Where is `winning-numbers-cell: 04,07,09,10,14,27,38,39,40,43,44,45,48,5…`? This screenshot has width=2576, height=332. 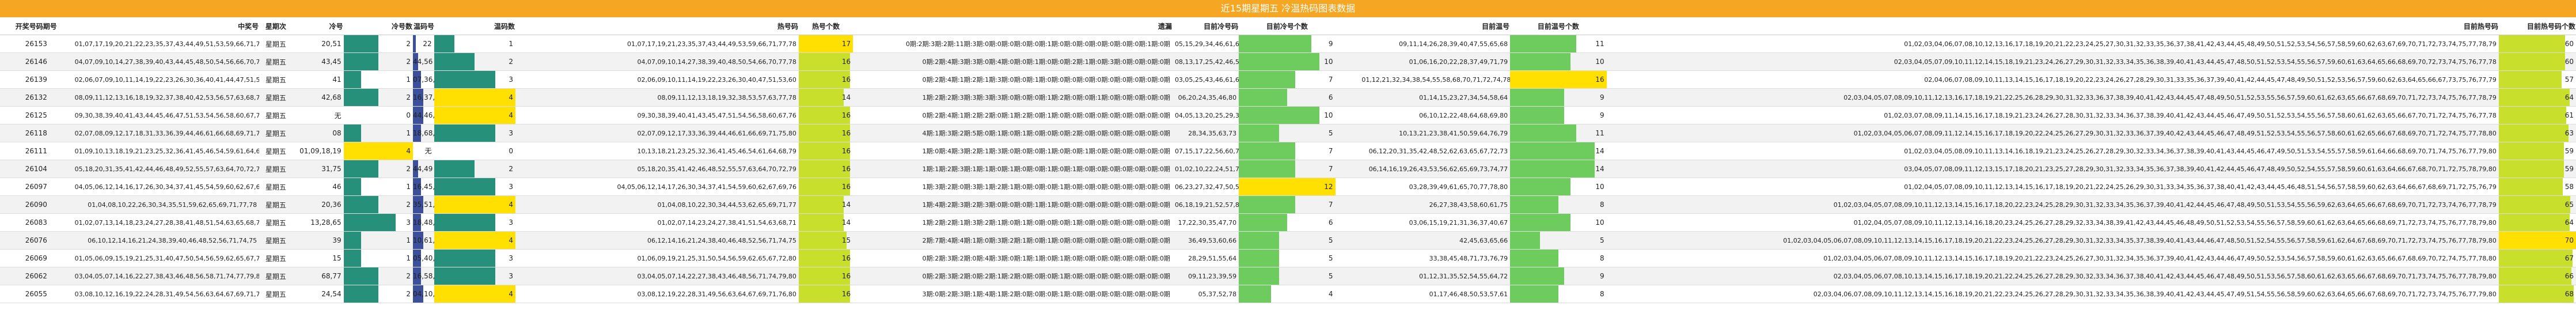 winning-numbers-cell: 04,07,09,10,14,27,38,39,40,43,44,45,48,5… is located at coordinates (166, 61).